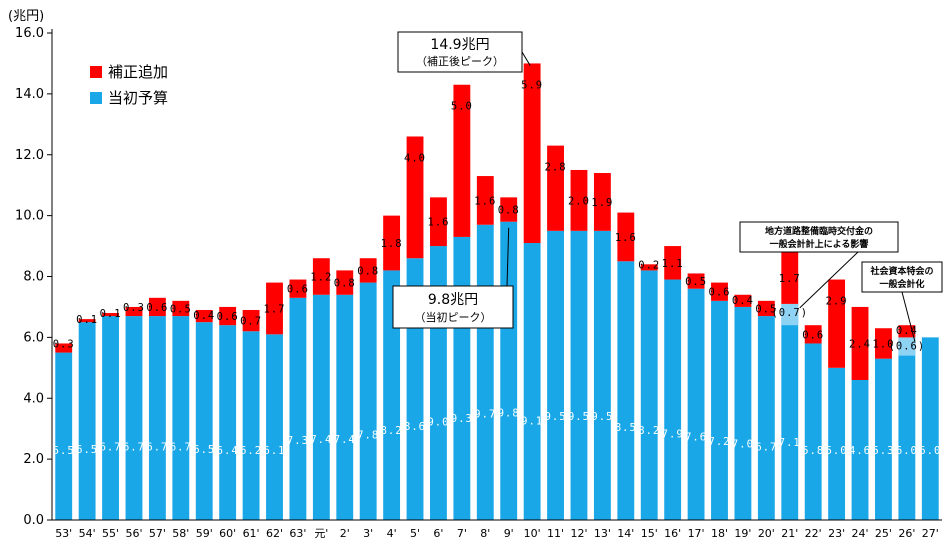 Image resolution: width=950 pixels, height=544 pixels. I want to click on x-tick-label: 59', so click(204, 533).